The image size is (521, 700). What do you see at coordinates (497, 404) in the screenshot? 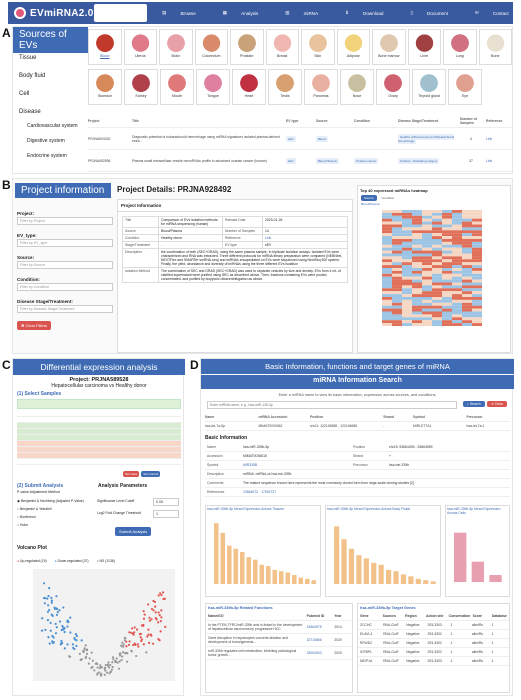
I see `clear-button: ✕ Clear` at bounding box center [497, 404].